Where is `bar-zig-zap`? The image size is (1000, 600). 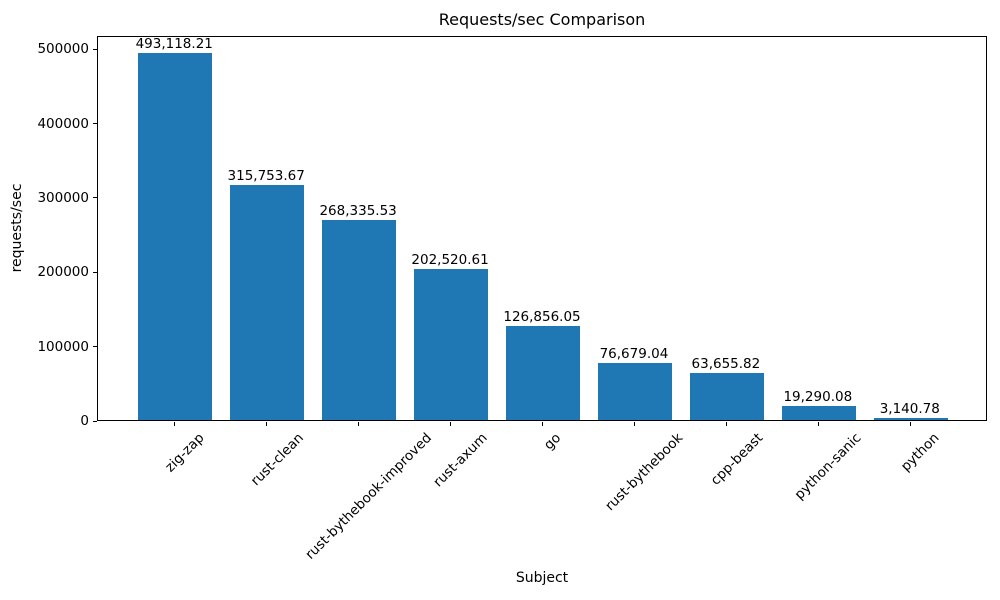
bar-zig-zap is located at coordinates (175, 236).